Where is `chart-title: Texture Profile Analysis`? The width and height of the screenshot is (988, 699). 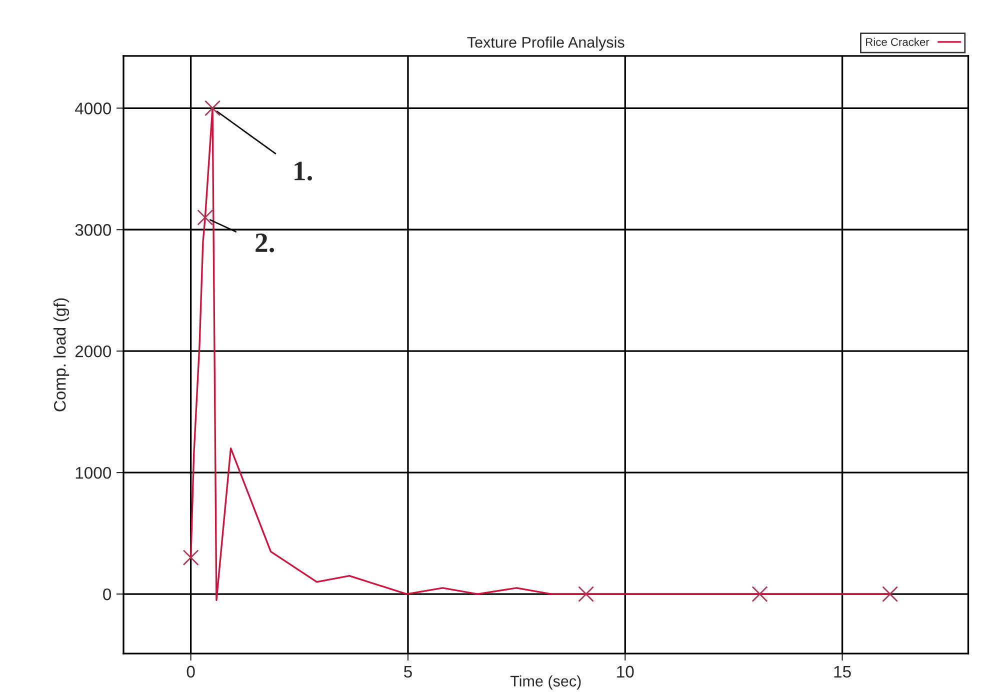 chart-title: Texture Profile Analysis is located at coordinates (545, 43).